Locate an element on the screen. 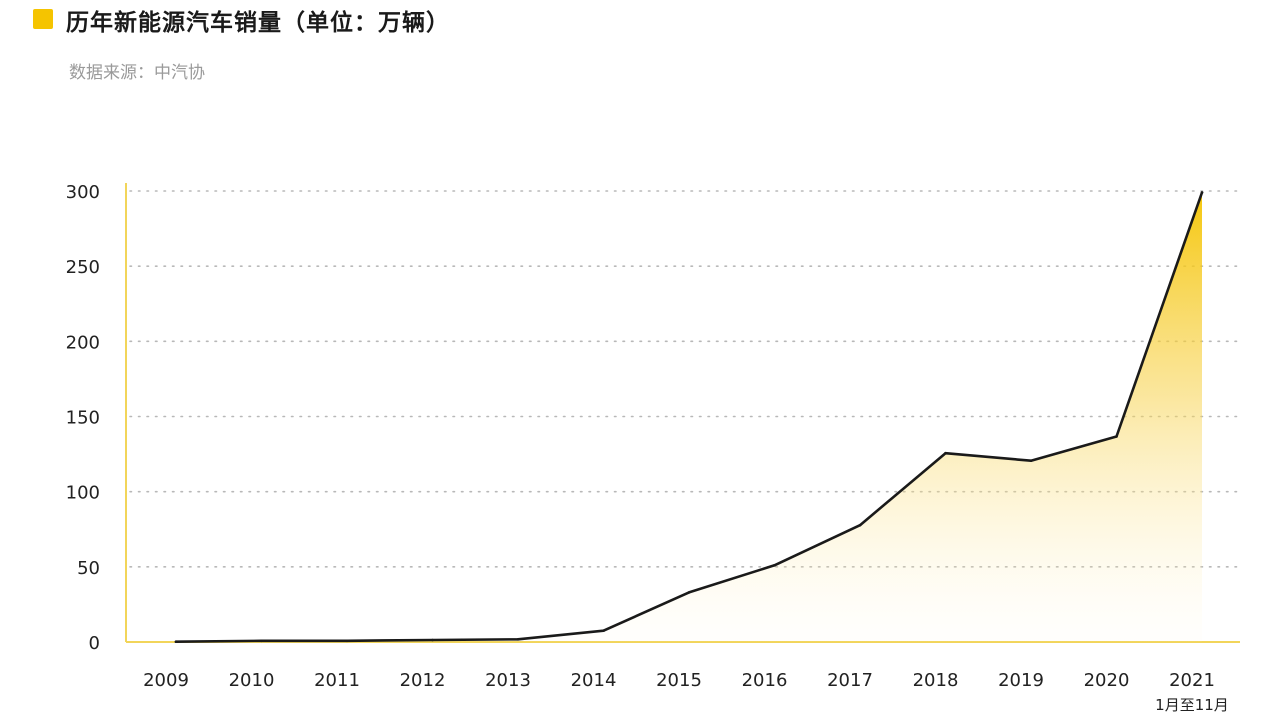 Image resolution: width=1266 pixels, height=717 pixels. x-tick-label-2020: 2020 is located at coordinates (1107, 680).